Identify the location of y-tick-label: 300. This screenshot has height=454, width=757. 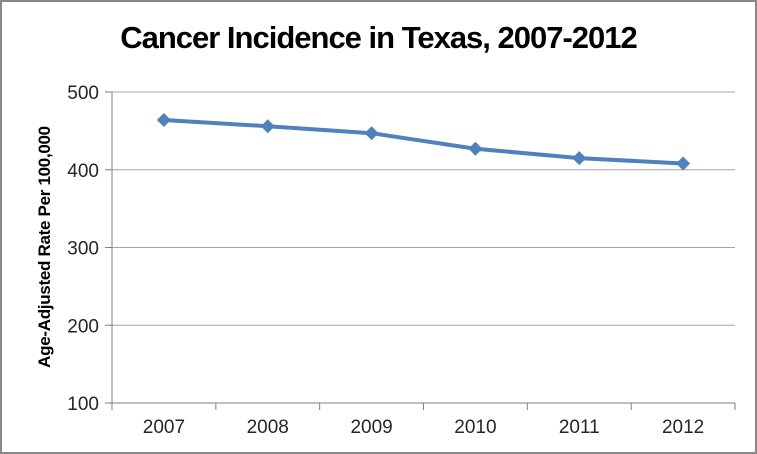
(83, 249).